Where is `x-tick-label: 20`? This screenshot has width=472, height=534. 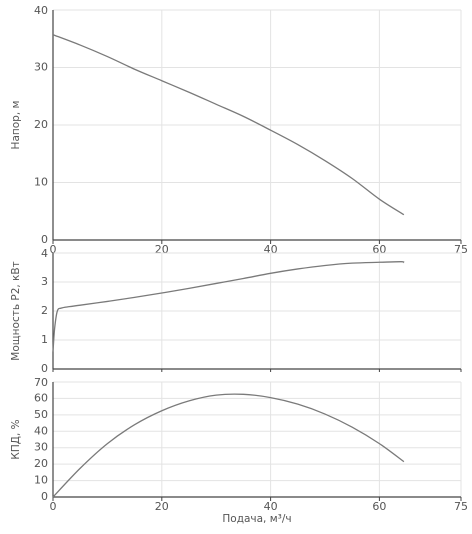 x-tick-label: 20 is located at coordinates (162, 506).